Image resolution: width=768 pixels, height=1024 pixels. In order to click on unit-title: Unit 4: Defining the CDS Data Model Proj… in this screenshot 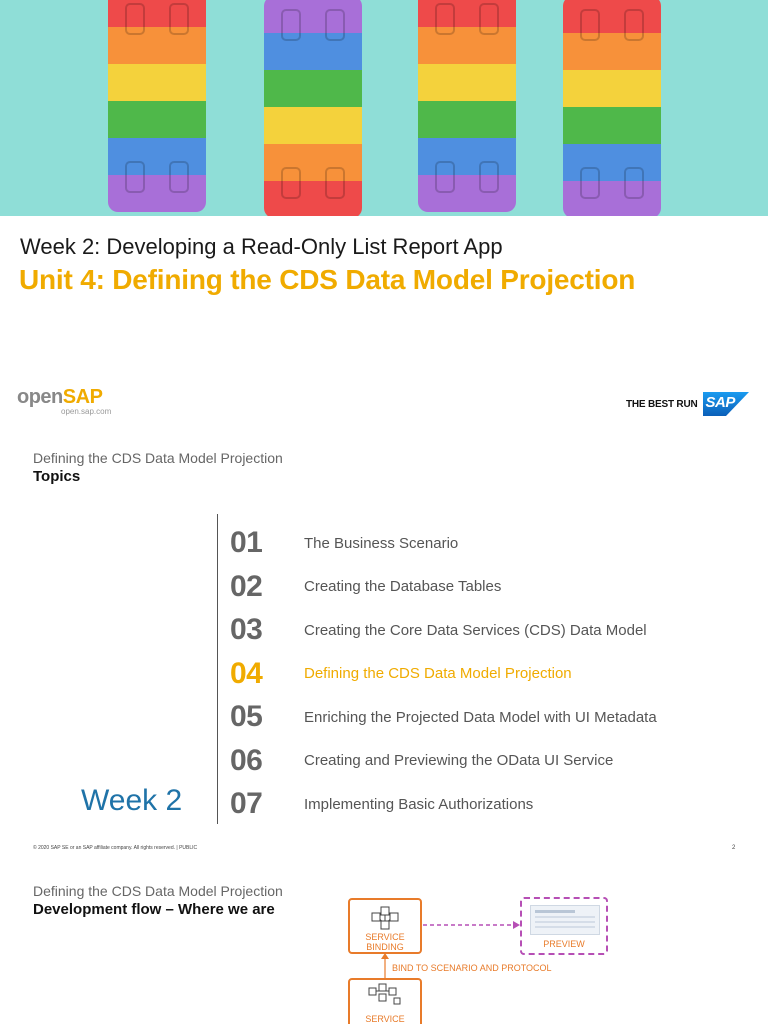, I will do `click(327, 279)`.